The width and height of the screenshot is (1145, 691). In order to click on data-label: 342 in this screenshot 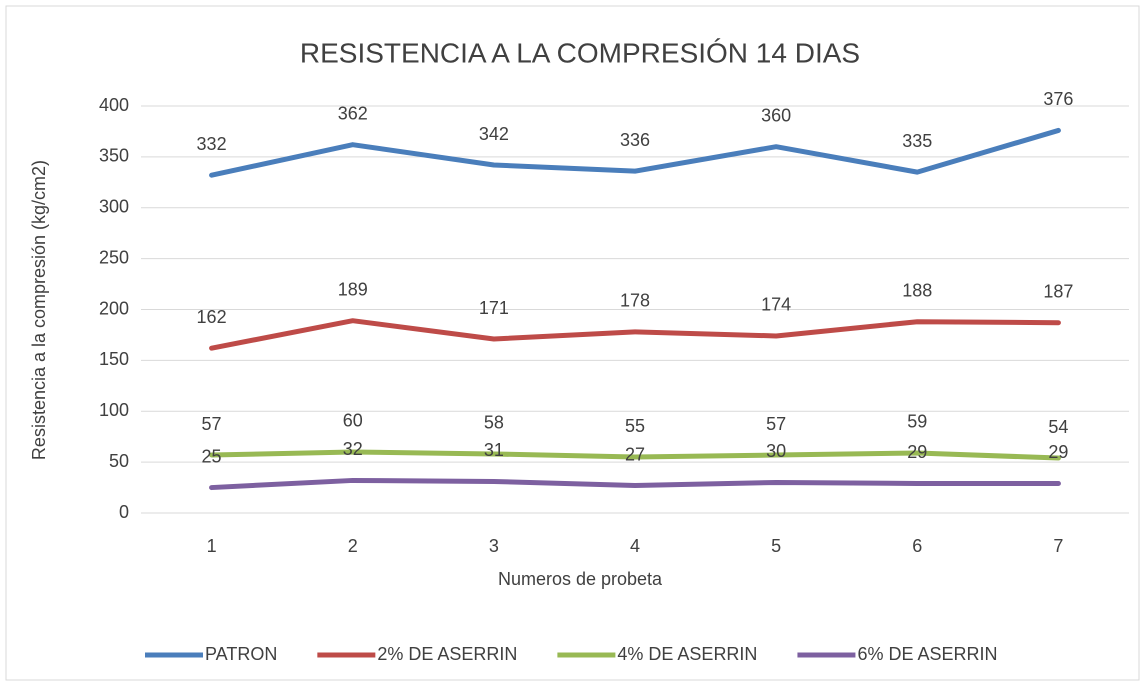, I will do `click(494, 134)`.